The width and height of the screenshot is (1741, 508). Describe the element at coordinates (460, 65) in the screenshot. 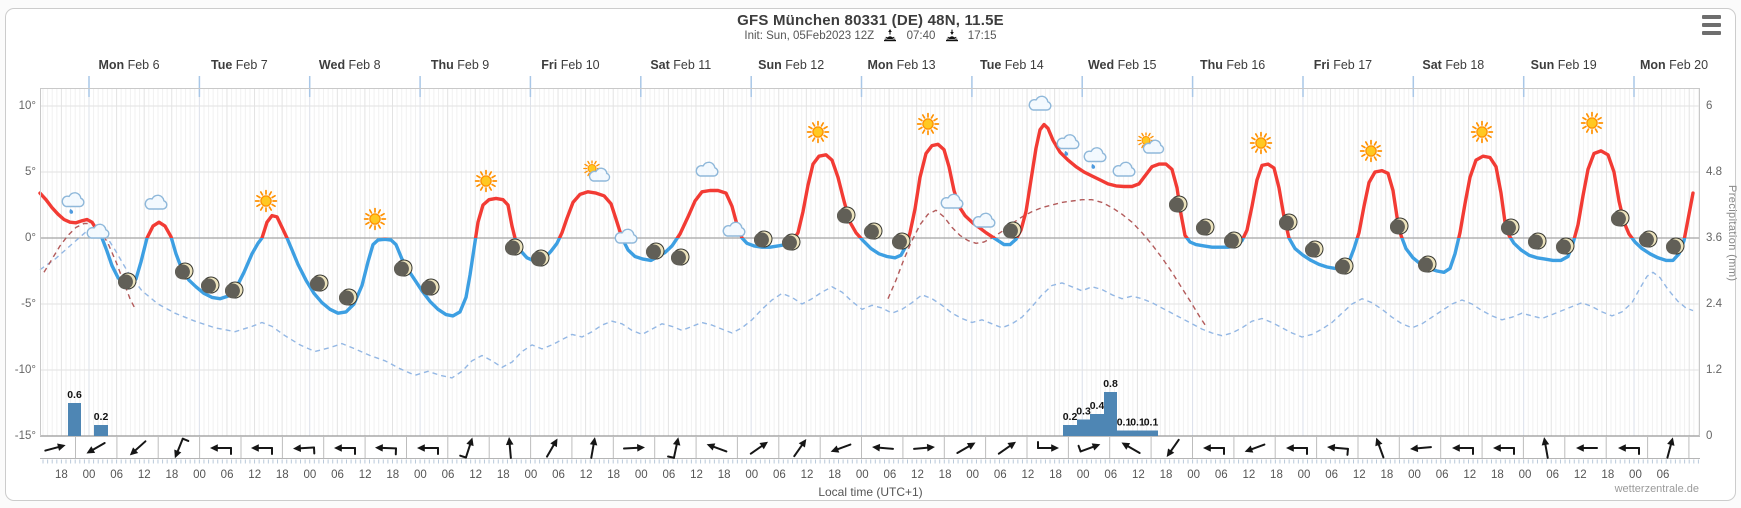

I see `day-label: Thu Feb 9` at that location.